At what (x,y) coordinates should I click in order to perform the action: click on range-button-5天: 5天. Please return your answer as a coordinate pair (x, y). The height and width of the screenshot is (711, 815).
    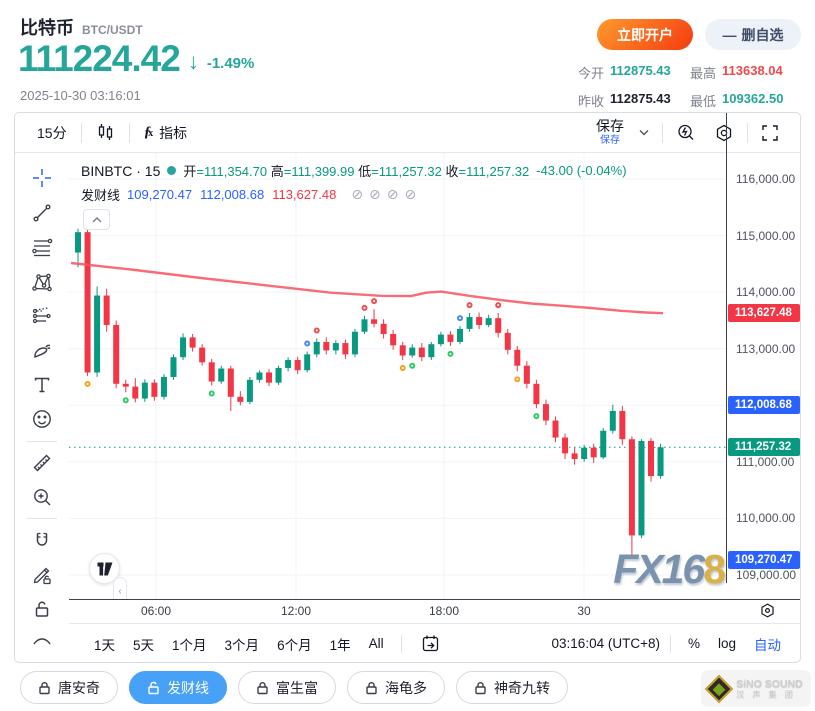
    Looking at the image, I should click on (144, 645).